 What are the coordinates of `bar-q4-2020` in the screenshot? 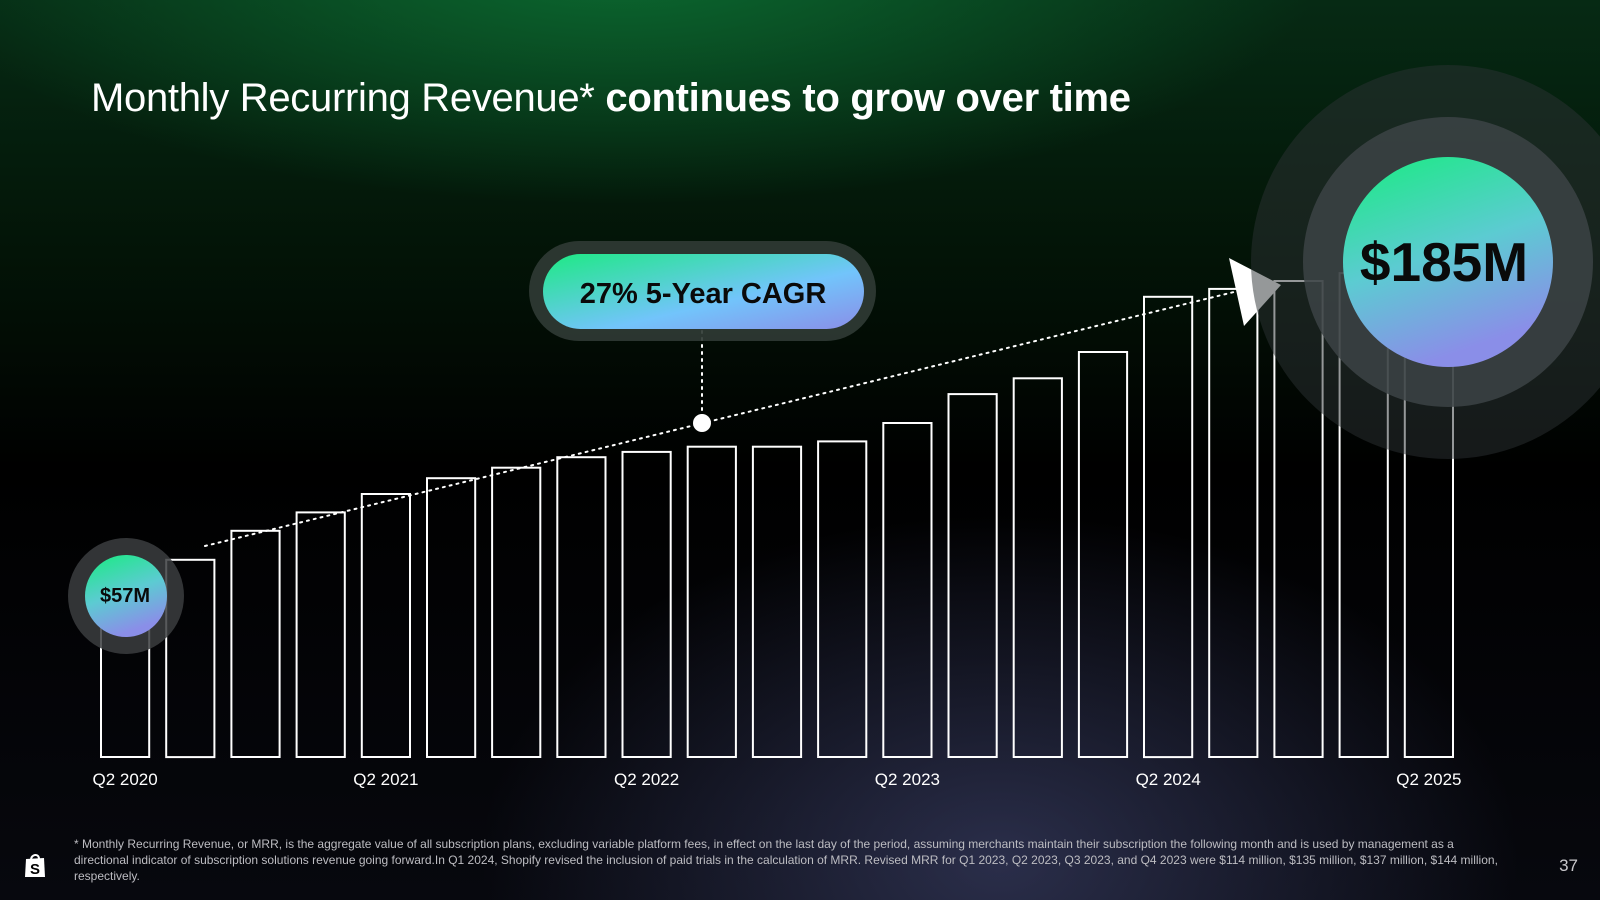 It's located at (255, 643).